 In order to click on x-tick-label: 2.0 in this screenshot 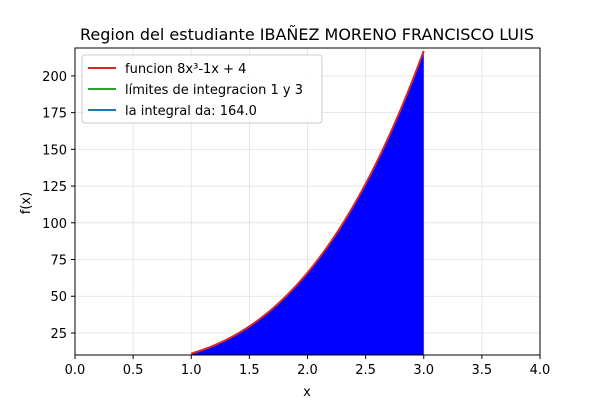, I will do `click(307, 370)`.